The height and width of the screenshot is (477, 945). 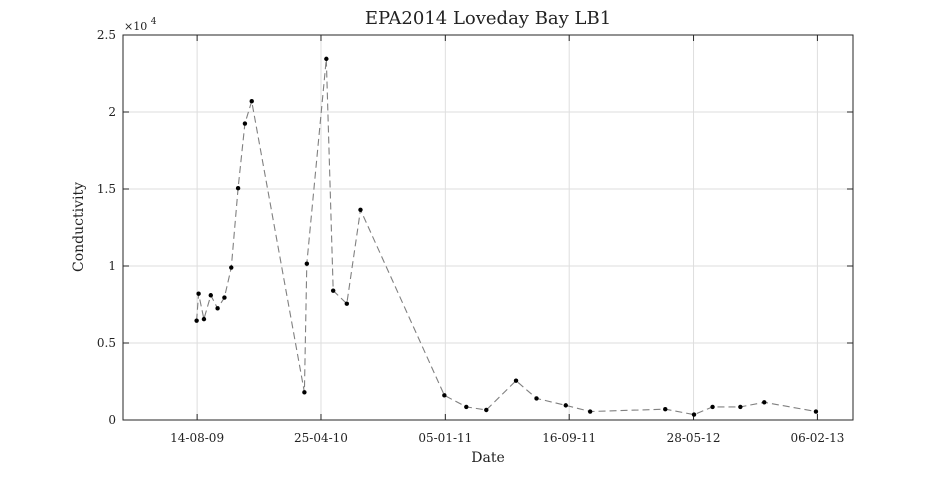 I want to click on x-tick-label: 16-09-11, so click(x=569, y=438).